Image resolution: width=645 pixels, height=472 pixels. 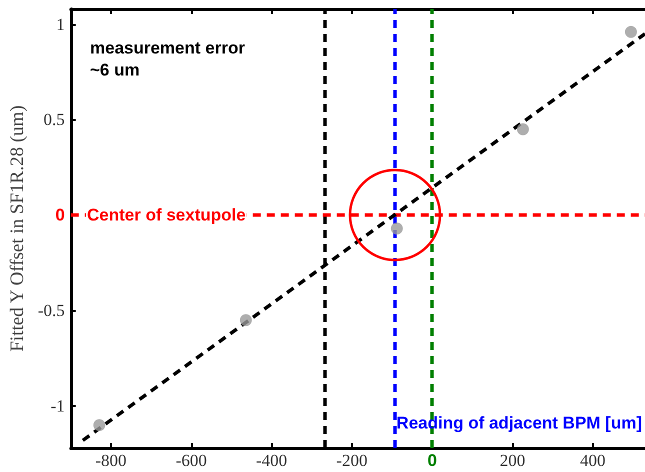 I want to click on y-axis-title: Fitted Y Offset in SF1R.28 (um), so click(x=17, y=228).